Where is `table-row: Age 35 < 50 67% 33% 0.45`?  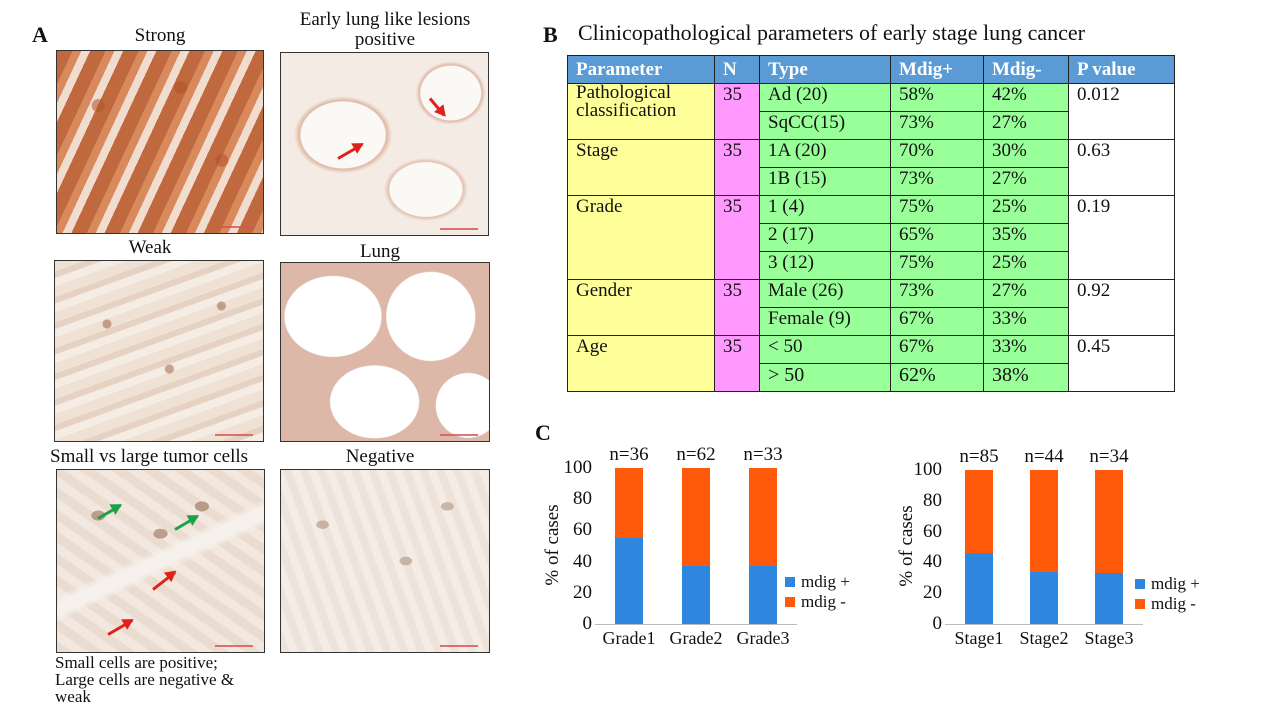
table-row: Age 35 < 50 67% 33% 0.45 is located at coordinates (871, 363).